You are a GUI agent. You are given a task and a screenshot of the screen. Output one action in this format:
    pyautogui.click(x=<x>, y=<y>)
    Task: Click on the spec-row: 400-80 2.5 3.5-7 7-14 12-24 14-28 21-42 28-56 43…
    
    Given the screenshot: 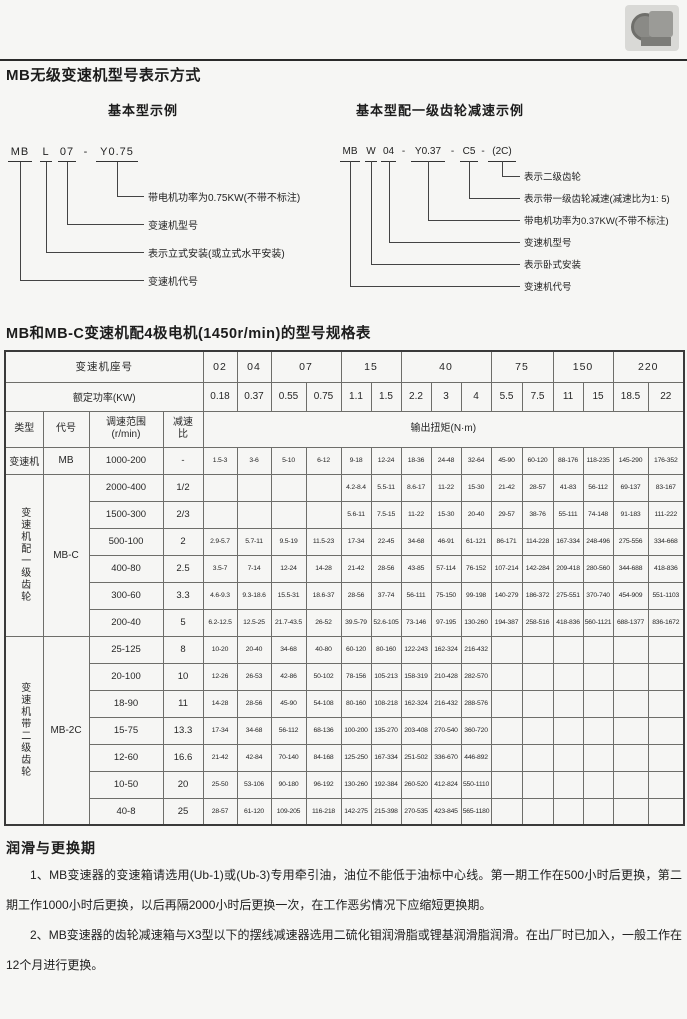 What is the action you would take?
    pyautogui.click(x=345, y=568)
    